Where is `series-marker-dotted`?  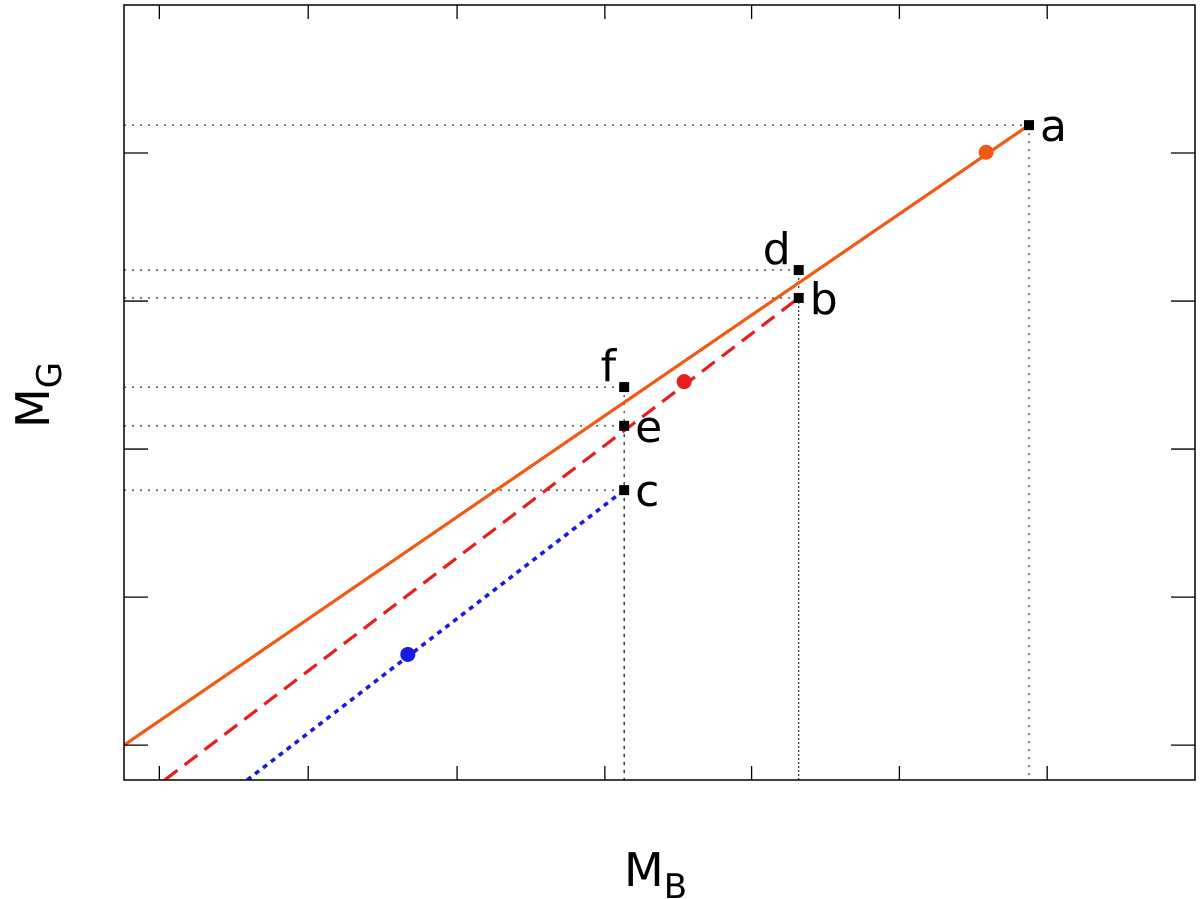
series-marker-dotted is located at coordinates (408, 654).